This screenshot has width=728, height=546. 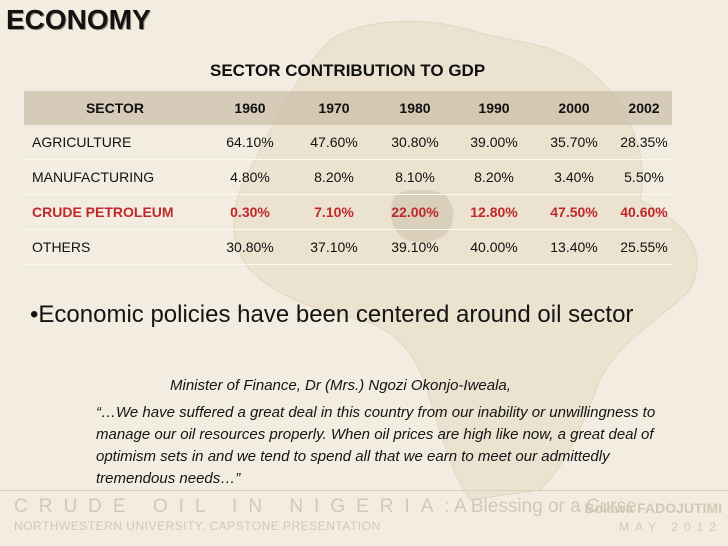 What do you see at coordinates (494, 108) in the screenshot?
I see `header-1990: 1990` at bounding box center [494, 108].